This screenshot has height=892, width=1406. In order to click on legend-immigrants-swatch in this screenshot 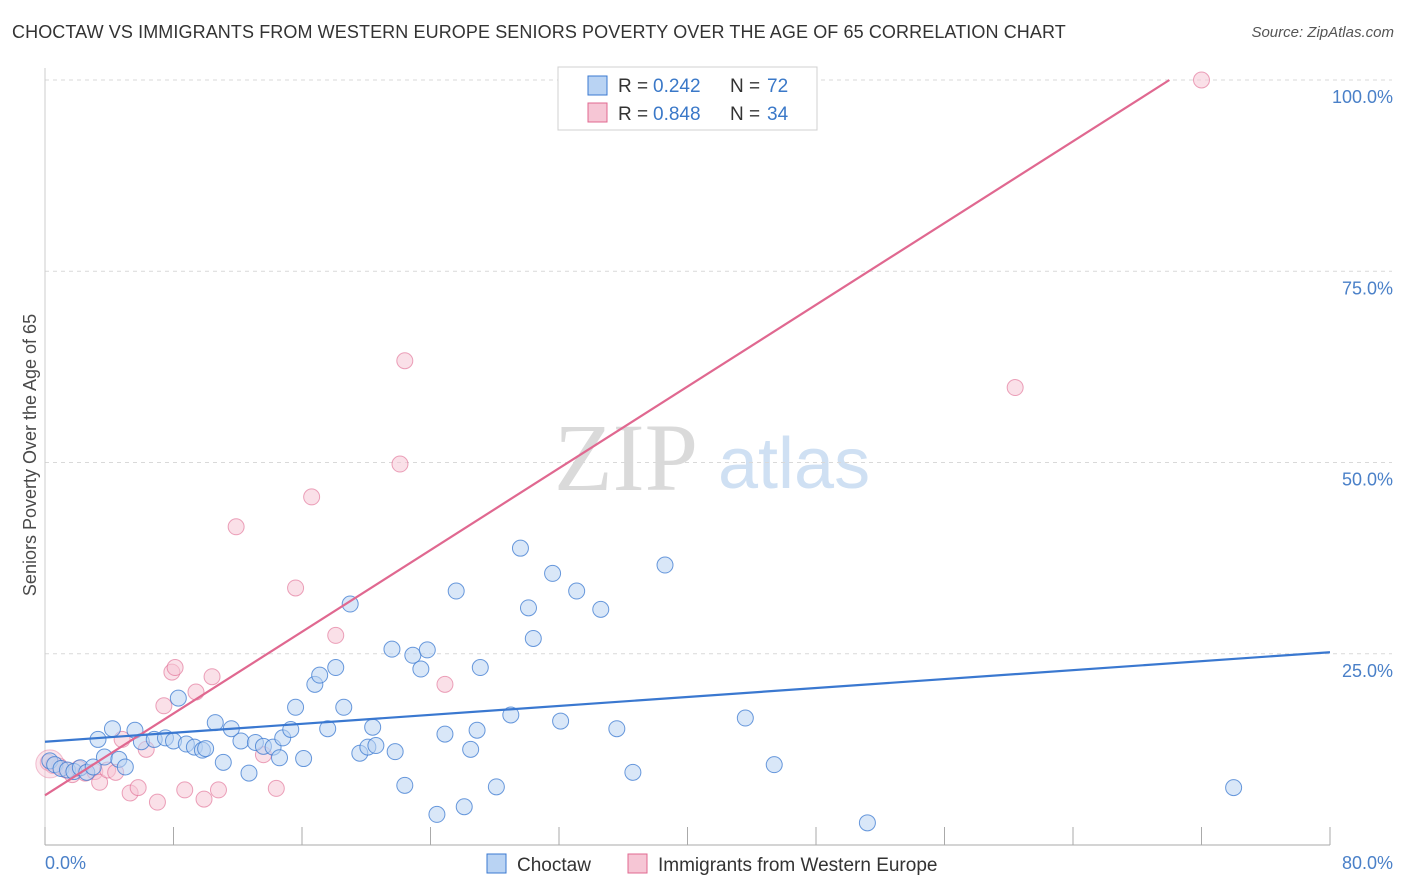, I will do `click(637, 863)`.